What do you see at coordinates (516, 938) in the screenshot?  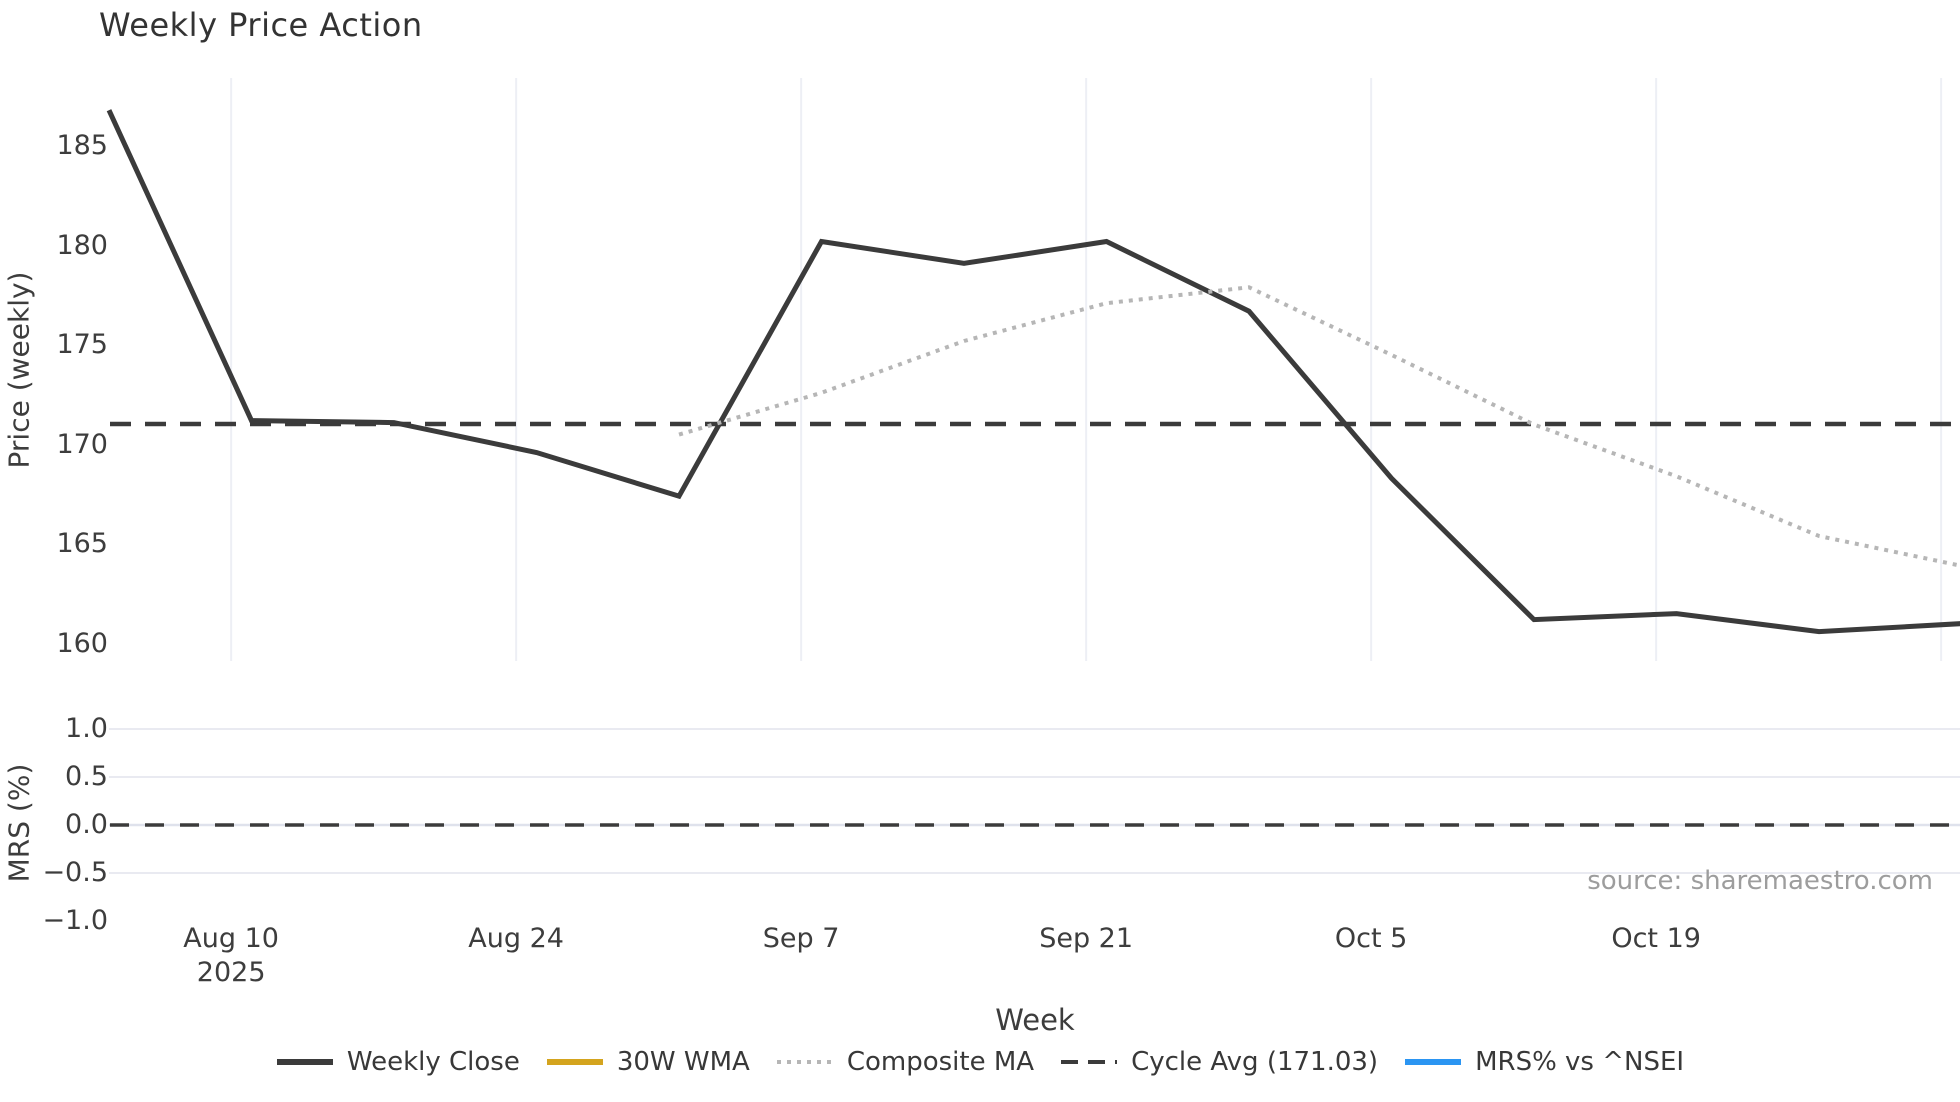 I see `x-tick-label: Aug 24` at bounding box center [516, 938].